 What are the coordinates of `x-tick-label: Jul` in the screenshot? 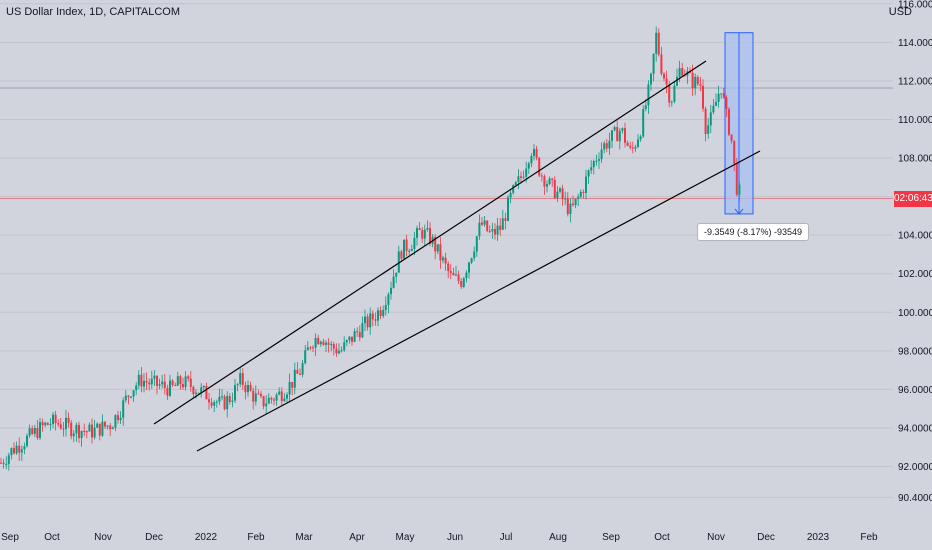 It's located at (506, 537).